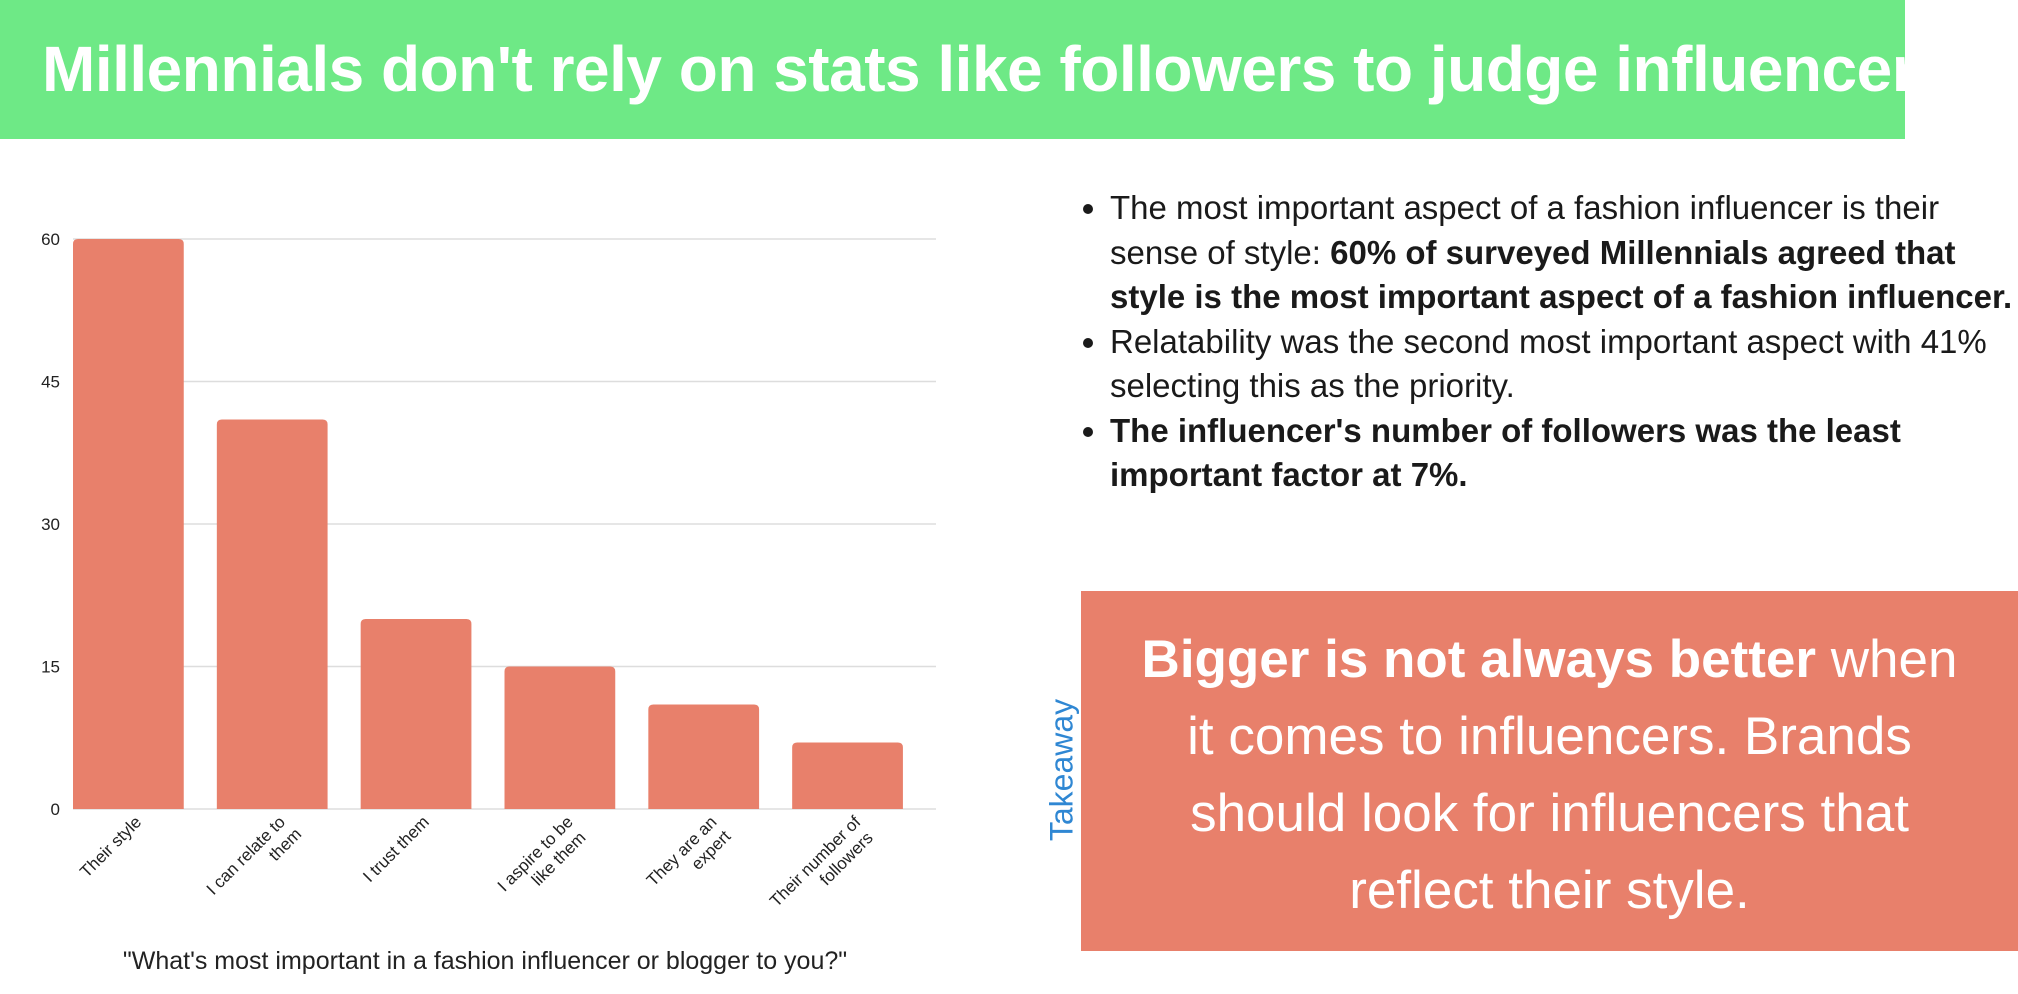  What do you see at coordinates (1479, 659) in the screenshot?
I see `takeaway-bold-text: Bigger is not always better` at bounding box center [1479, 659].